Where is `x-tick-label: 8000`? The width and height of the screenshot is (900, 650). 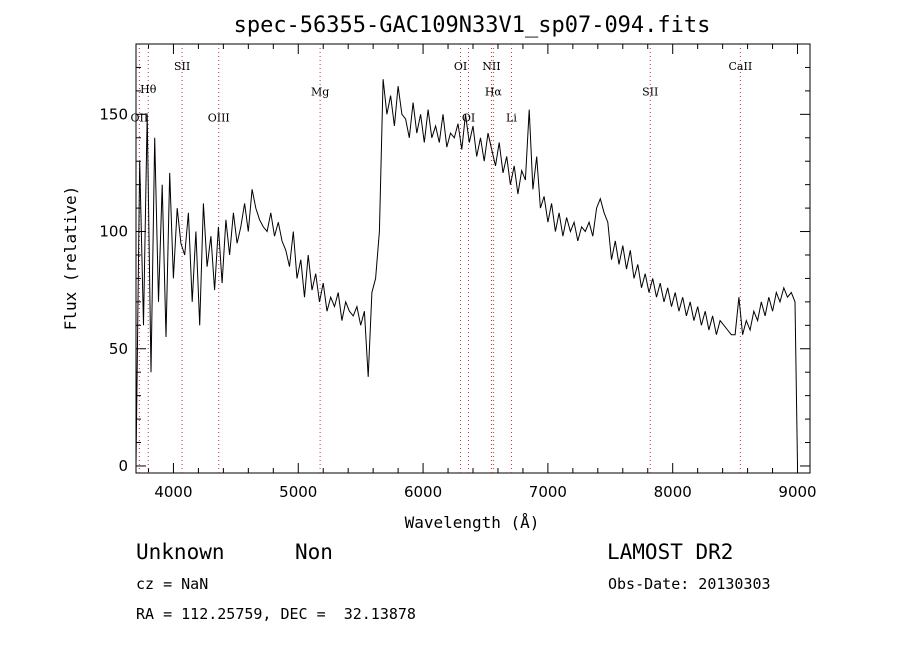 x-tick-label: 8000 is located at coordinates (673, 492).